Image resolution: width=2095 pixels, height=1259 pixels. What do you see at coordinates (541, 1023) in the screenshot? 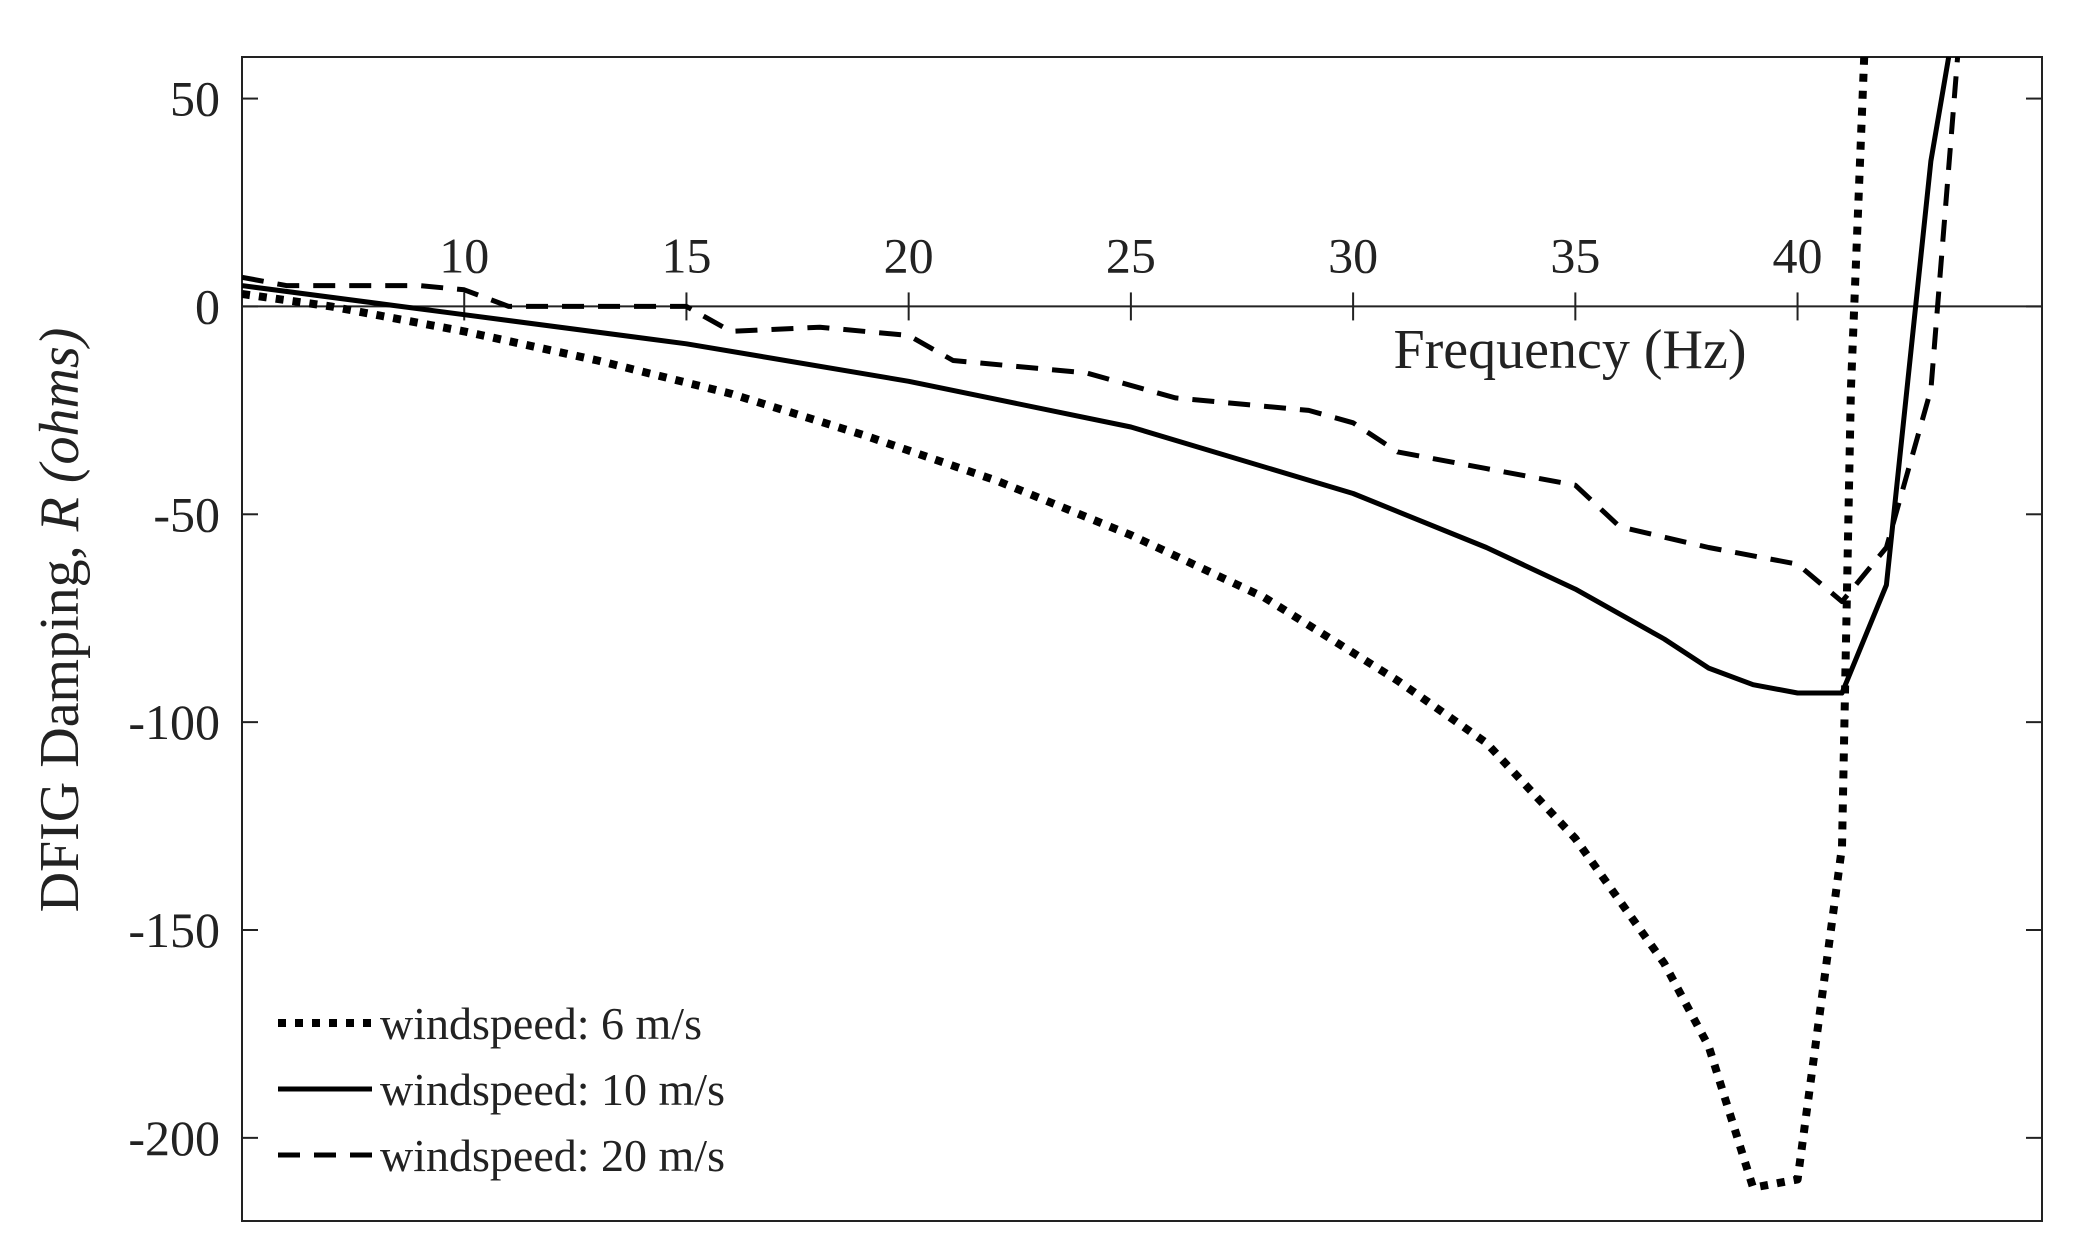
I see `legend-label: windspeed: 6 m/s` at bounding box center [541, 1023].